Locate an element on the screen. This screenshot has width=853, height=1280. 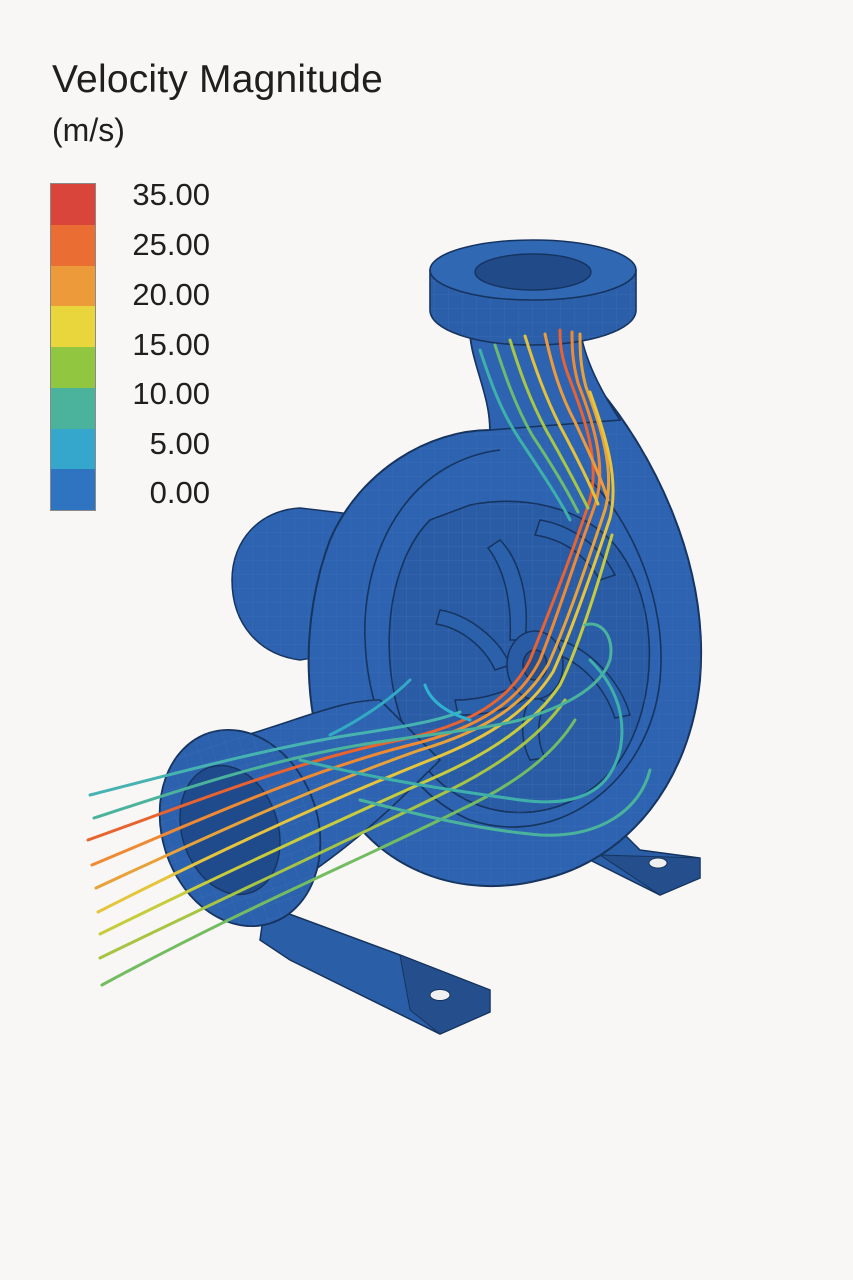
tick-label: 20.00 is located at coordinates (171, 294).